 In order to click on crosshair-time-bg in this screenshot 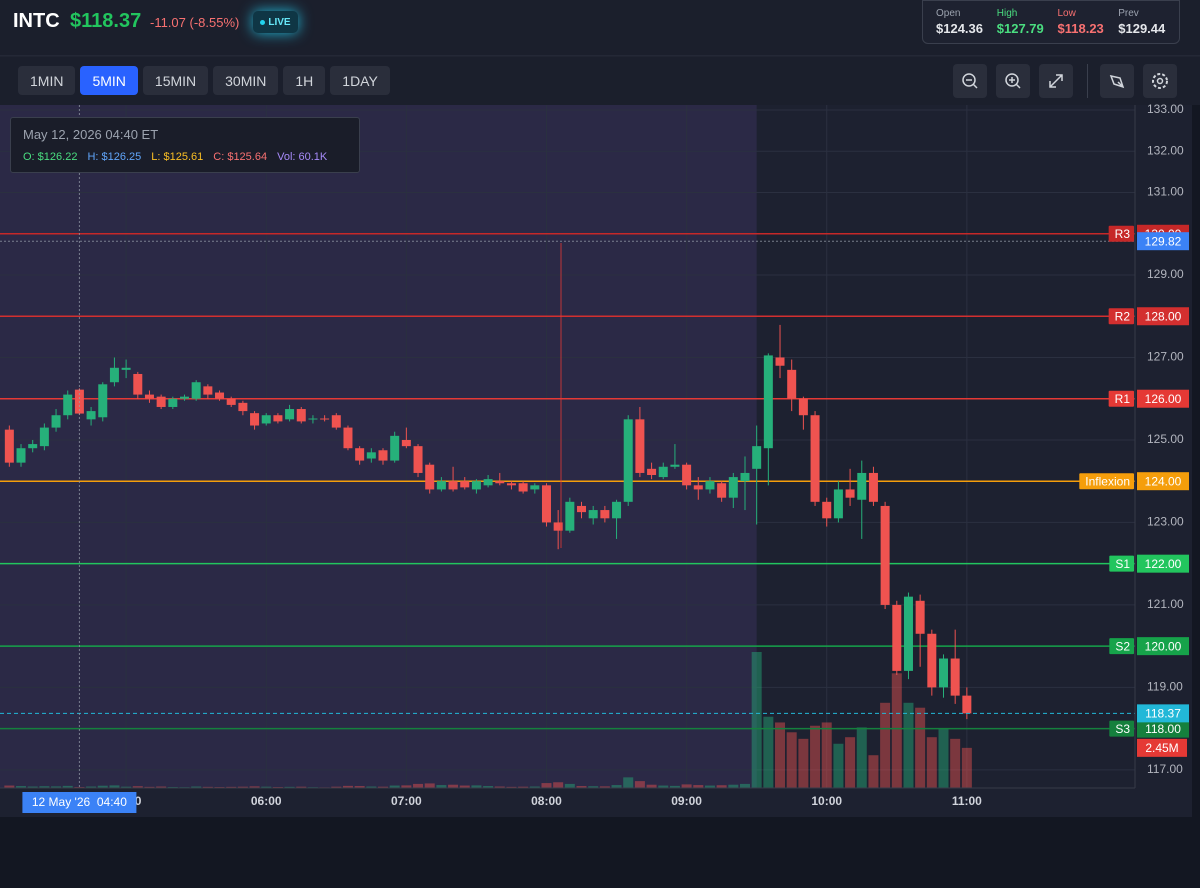, I will do `click(79, 802)`.